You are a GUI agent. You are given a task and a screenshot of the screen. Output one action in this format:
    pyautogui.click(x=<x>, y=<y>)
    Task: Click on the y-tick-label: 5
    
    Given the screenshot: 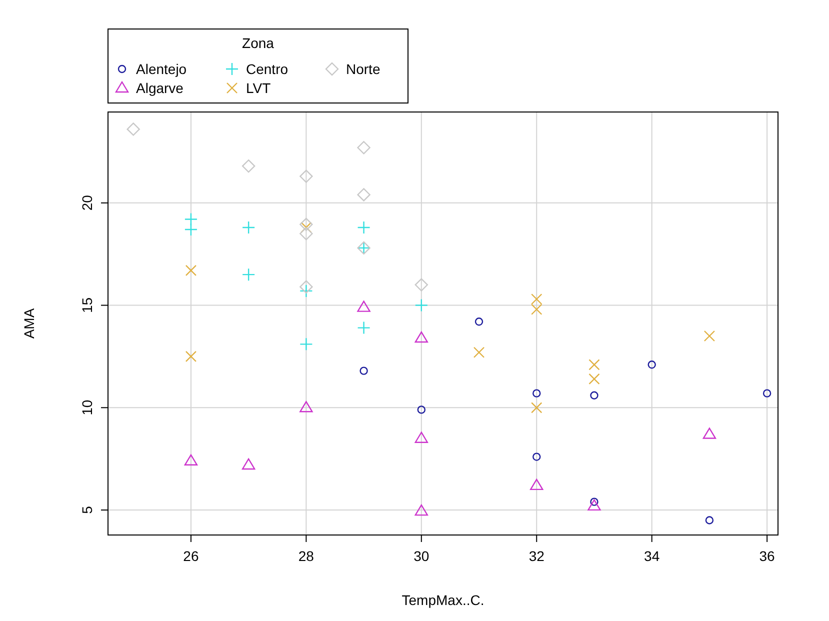 What is the action you would take?
    pyautogui.click(x=87, y=510)
    